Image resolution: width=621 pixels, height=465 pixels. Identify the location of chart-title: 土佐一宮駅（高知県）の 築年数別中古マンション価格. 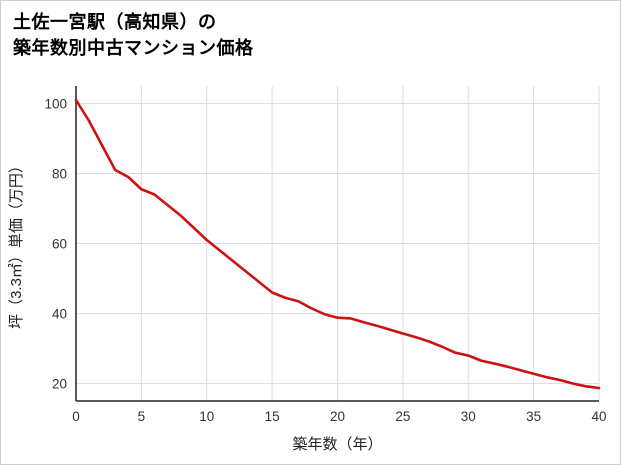
(133, 35).